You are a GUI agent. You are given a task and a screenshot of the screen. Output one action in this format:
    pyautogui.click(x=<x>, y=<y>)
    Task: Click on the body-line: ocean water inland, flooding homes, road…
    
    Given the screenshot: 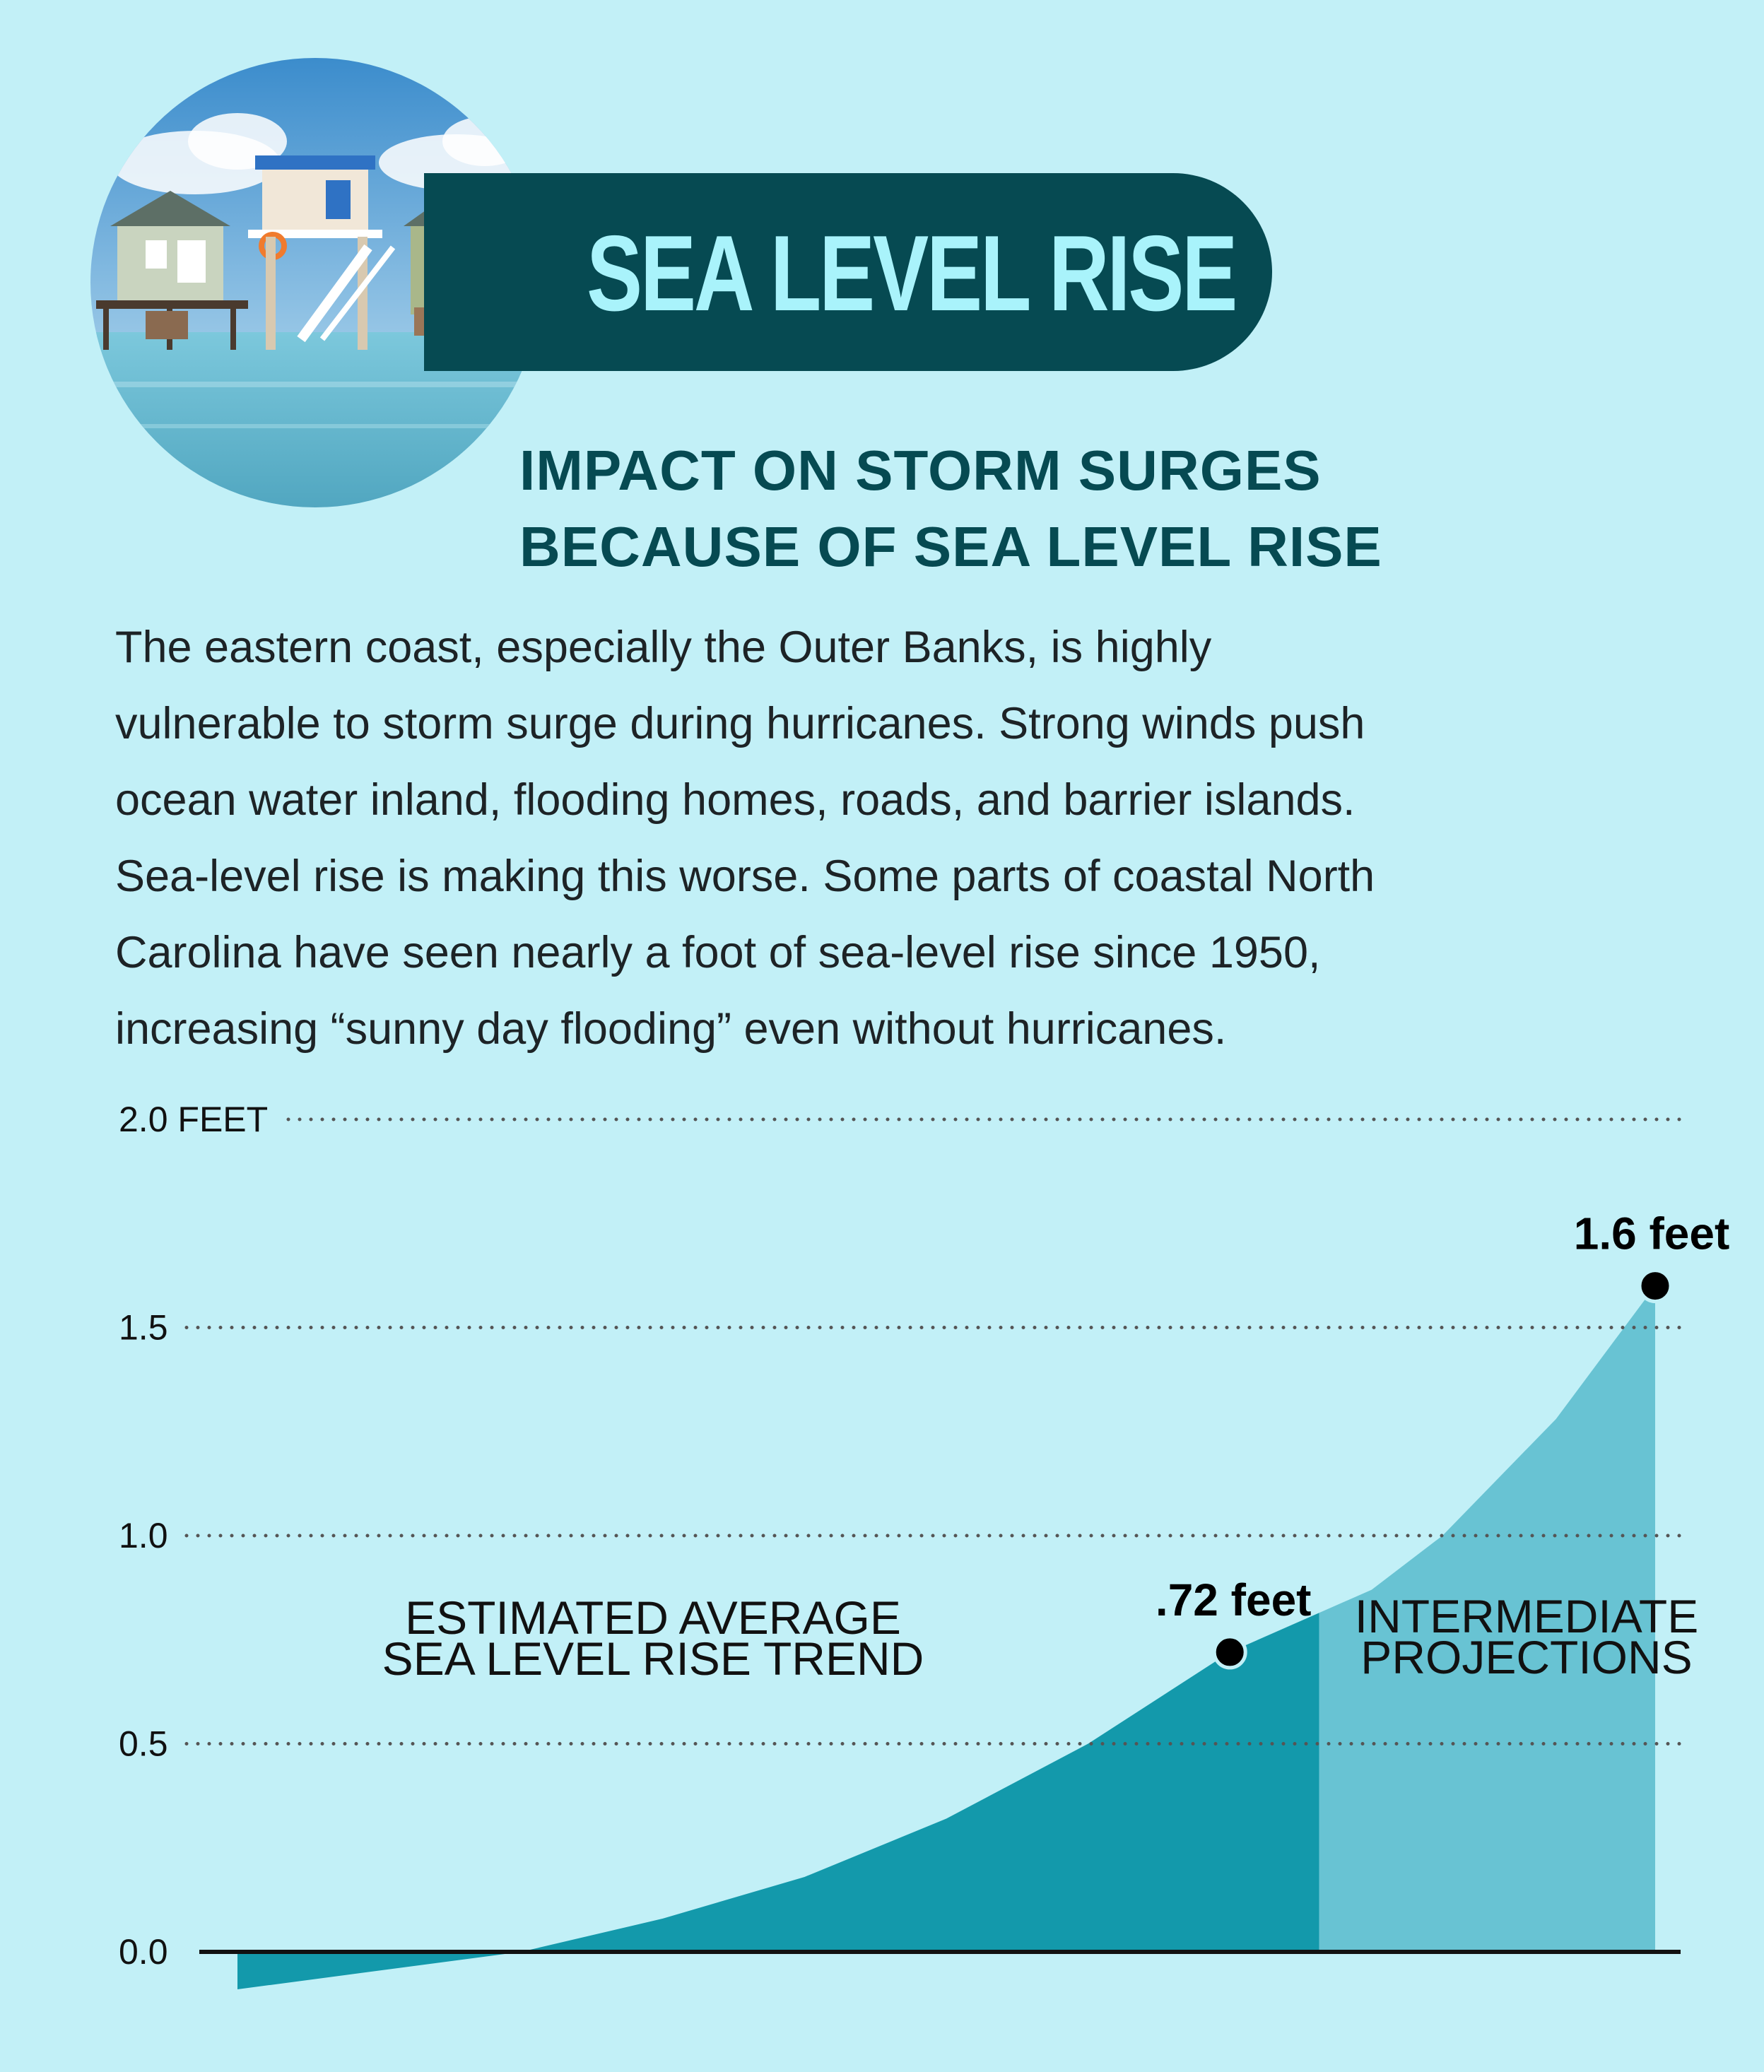 What is the action you would take?
    pyautogui.click(x=736, y=800)
    